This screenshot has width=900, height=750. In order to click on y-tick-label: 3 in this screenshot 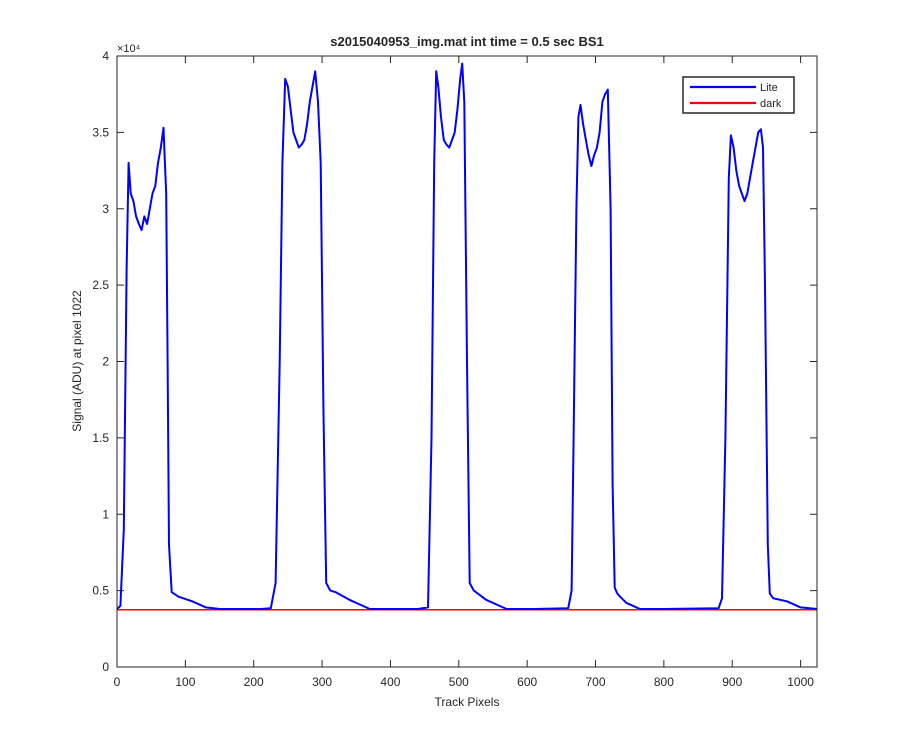, I will do `click(105, 209)`.